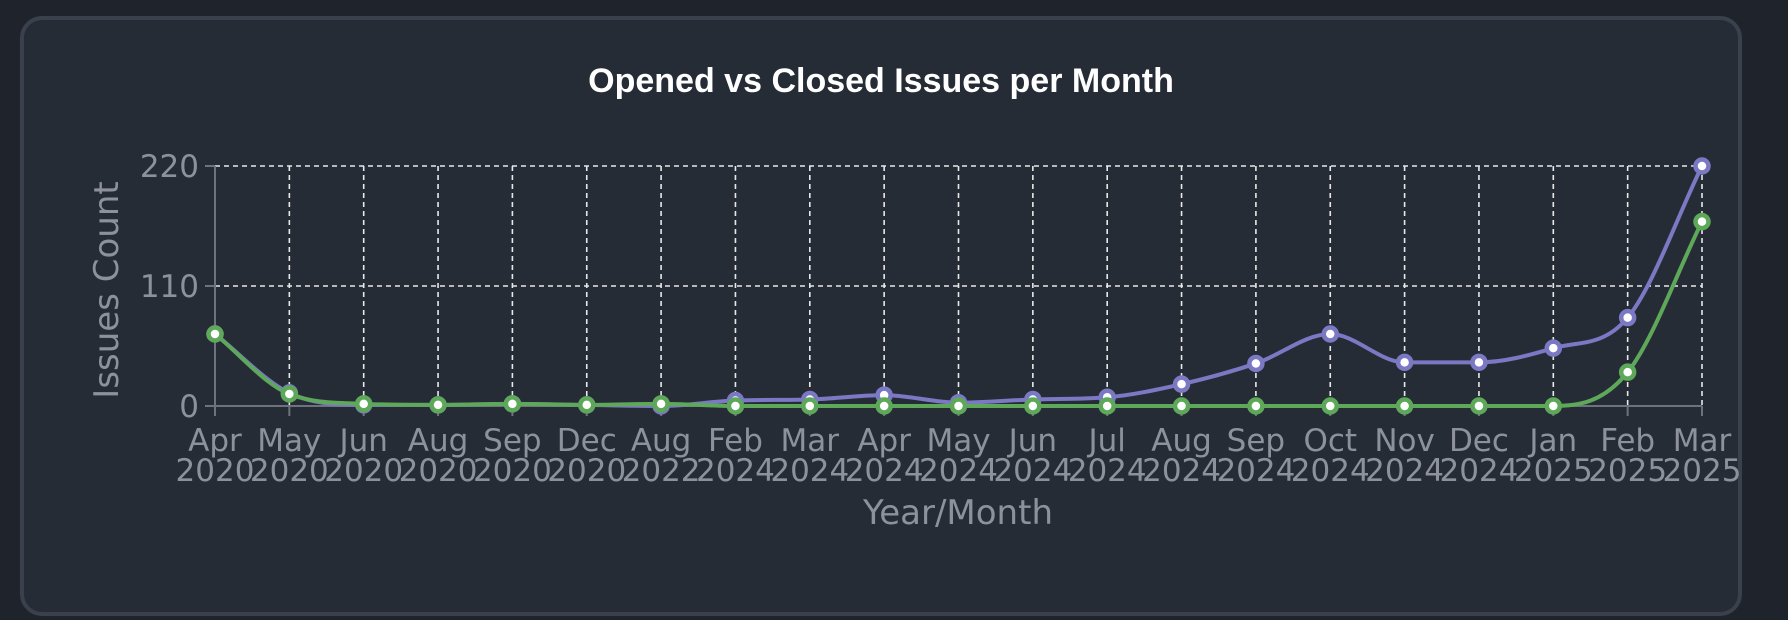  Describe the element at coordinates (189, 407) in the screenshot. I see `y-tick-label: 0` at that location.